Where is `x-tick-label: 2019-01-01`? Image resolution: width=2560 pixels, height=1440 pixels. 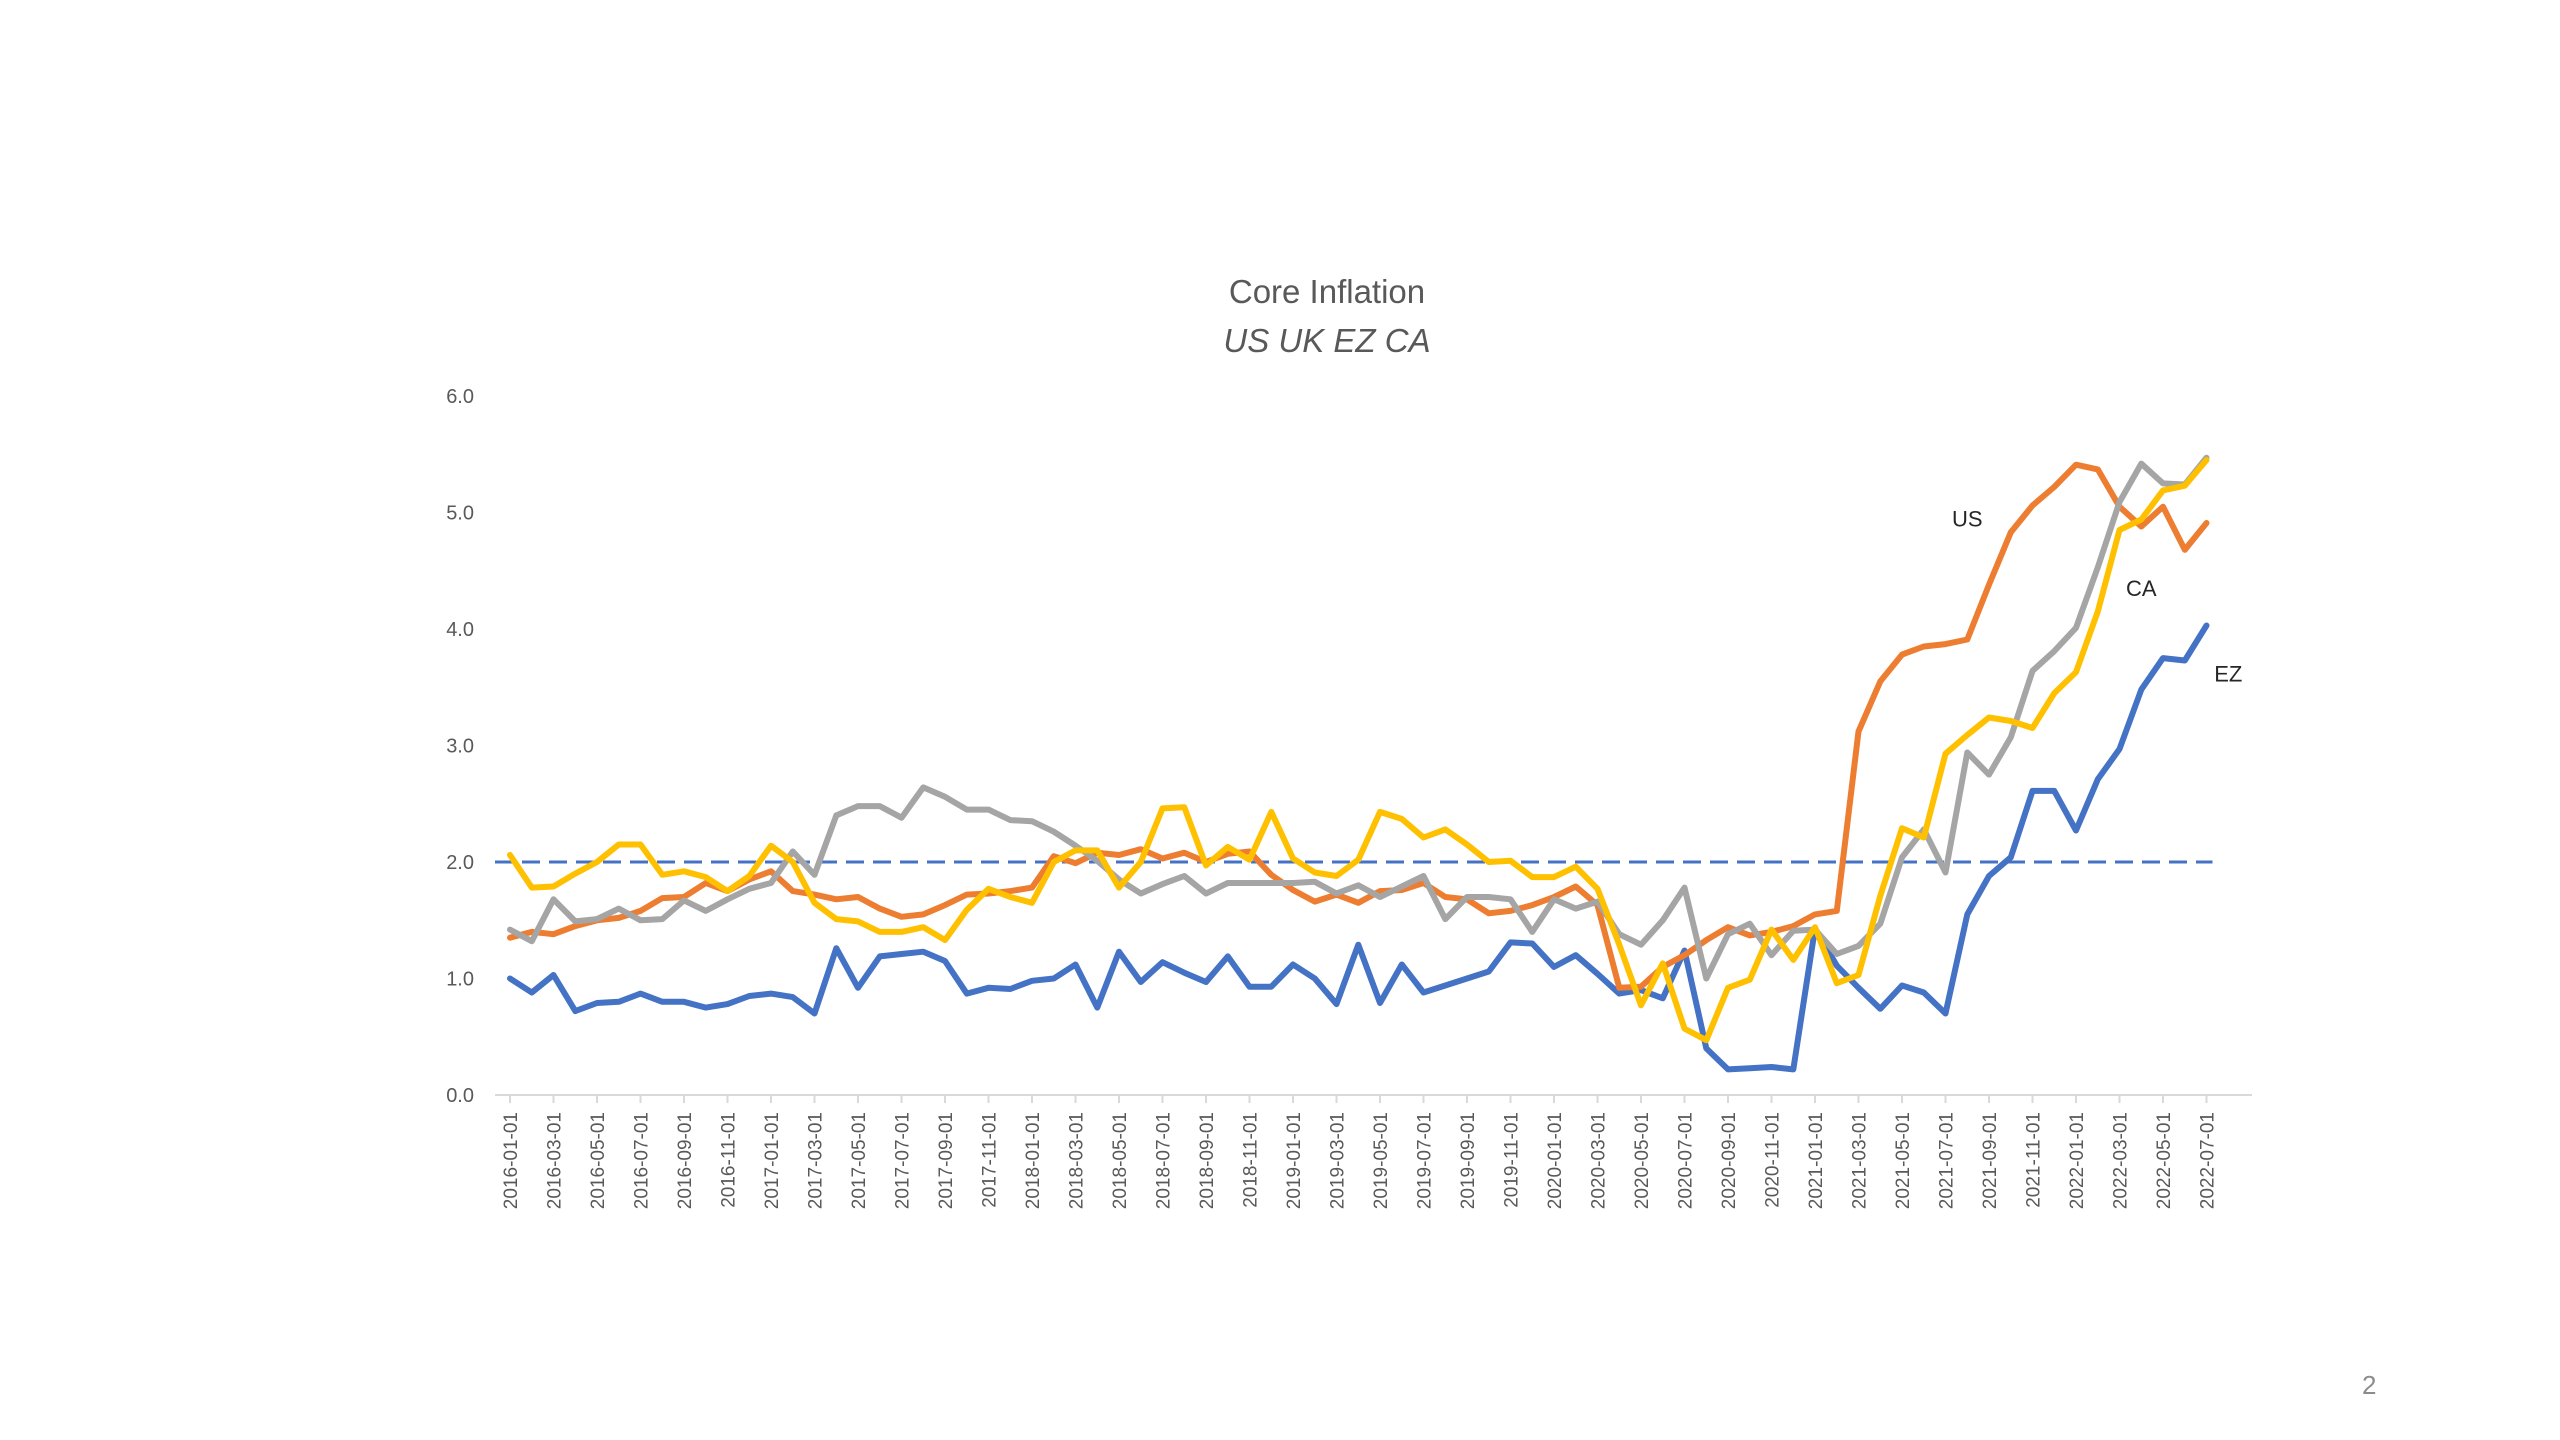 x-tick-label: 2019-01-01 is located at coordinates (1294, 1160).